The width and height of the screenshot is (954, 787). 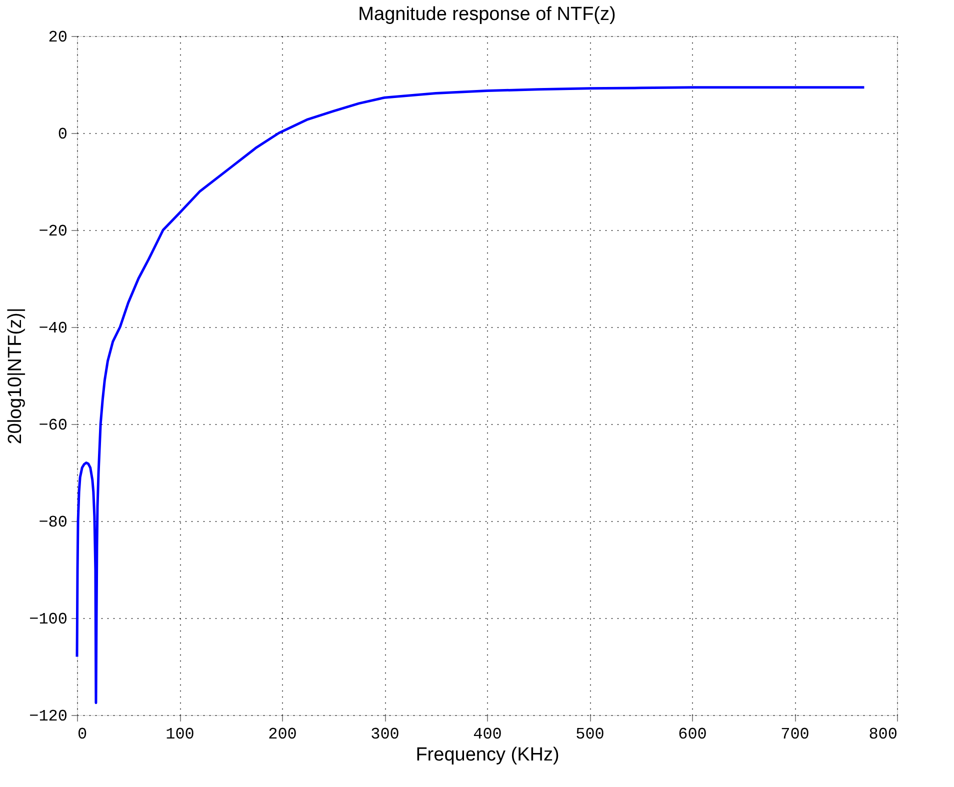 What do you see at coordinates (488, 755) in the screenshot?
I see `x-axis-title: Frequency (KHz)` at bounding box center [488, 755].